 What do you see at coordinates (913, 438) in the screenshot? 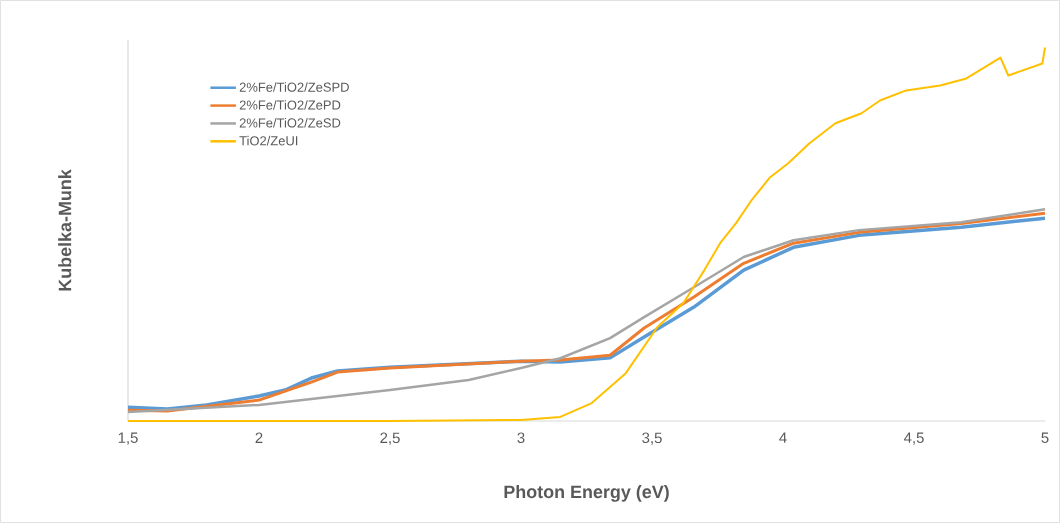
I see `x-tick-label: 4,5` at bounding box center [913, 438].